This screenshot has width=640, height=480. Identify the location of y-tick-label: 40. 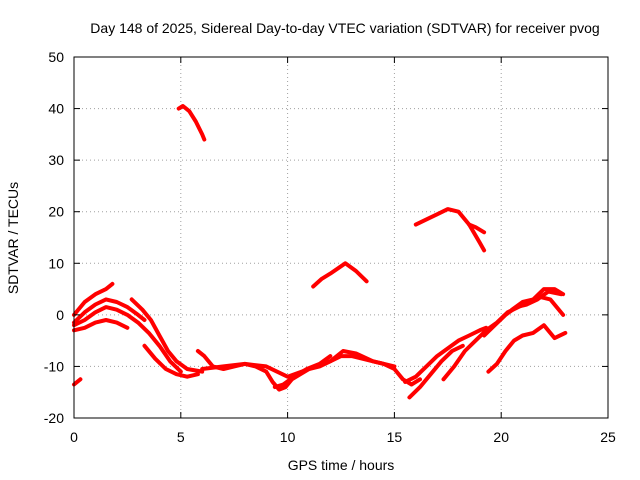
(56, 109).